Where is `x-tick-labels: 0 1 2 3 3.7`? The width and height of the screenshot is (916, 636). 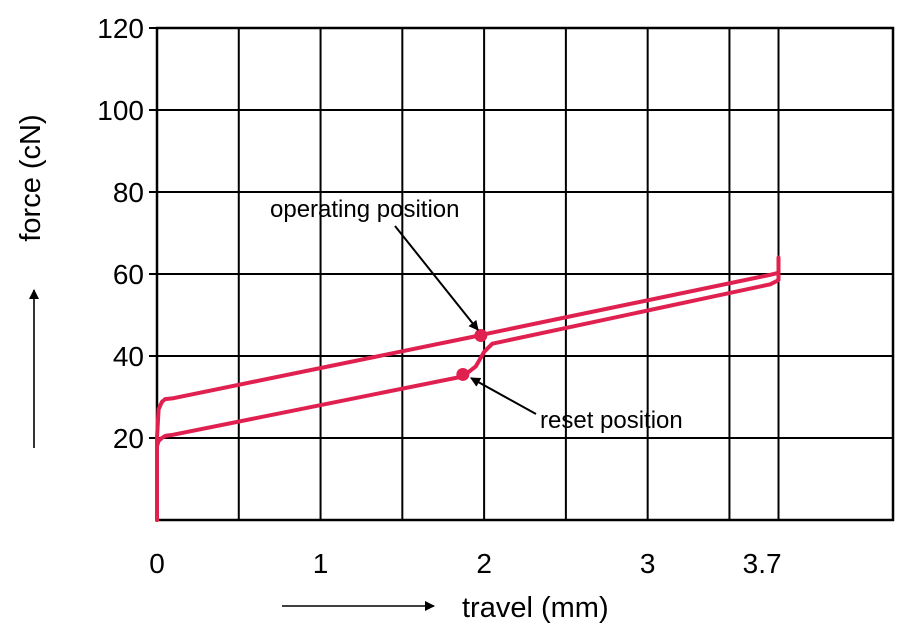 x-tick-labels: 0 1 2 3 3.7 is located at coordinates (465, 563).